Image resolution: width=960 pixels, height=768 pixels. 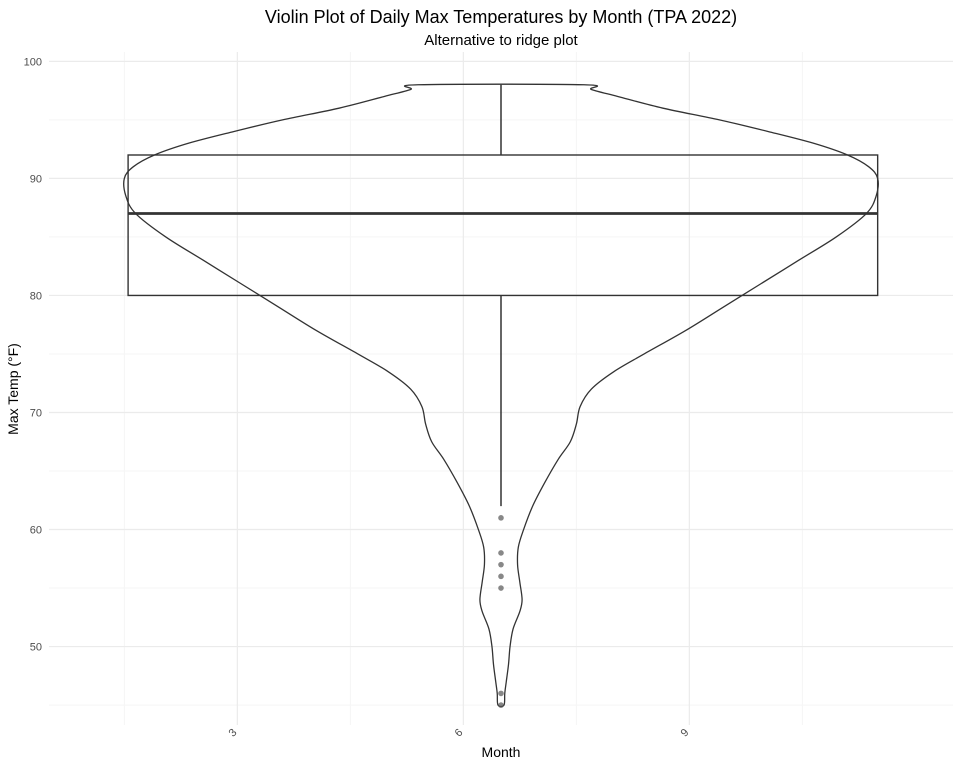 What do you see at coordinates (33, 62) in the screenshot?
I see `y-tick-label: 100` at bounding box center [33, 62].